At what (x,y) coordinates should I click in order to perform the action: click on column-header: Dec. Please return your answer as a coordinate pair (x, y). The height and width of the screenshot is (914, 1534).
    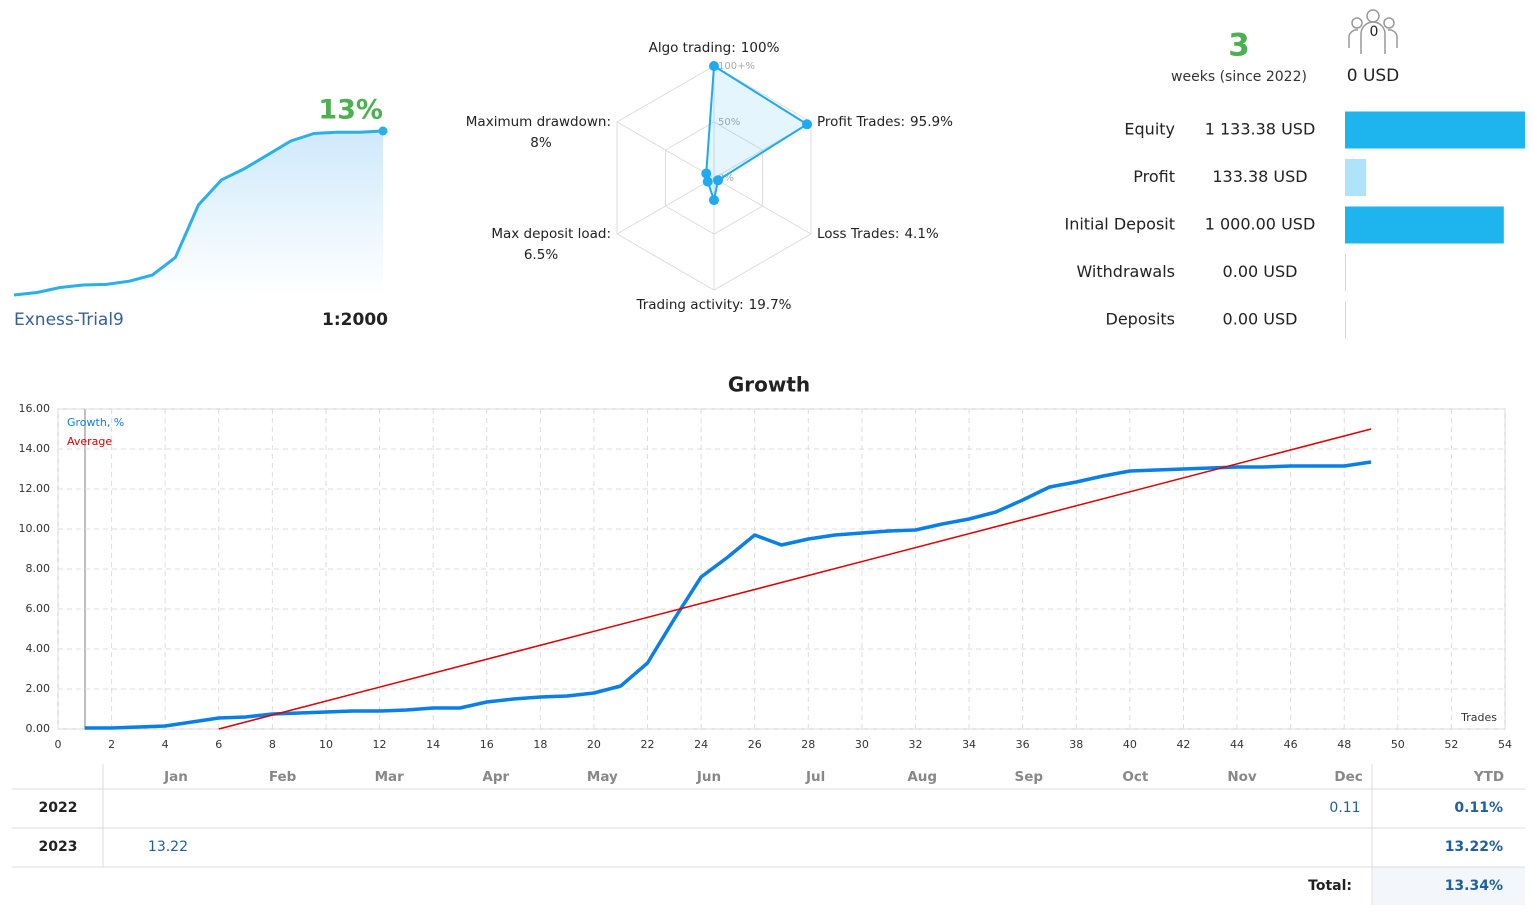
    Looking at the image, I should click on (1348, 777).